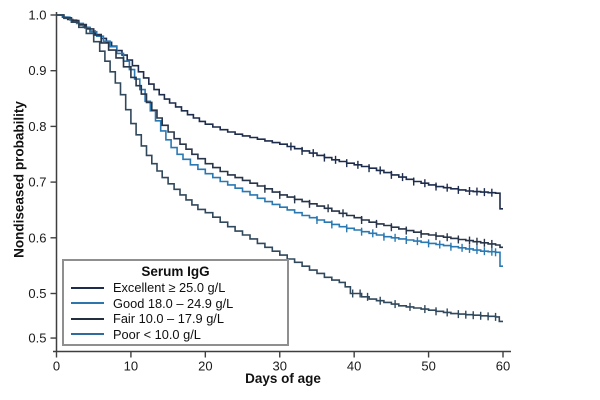 Image resolution: width=600 pixels, height=400 pixels. I want to click on y-axis-title: Nondiseased probability, so click(19, 179).